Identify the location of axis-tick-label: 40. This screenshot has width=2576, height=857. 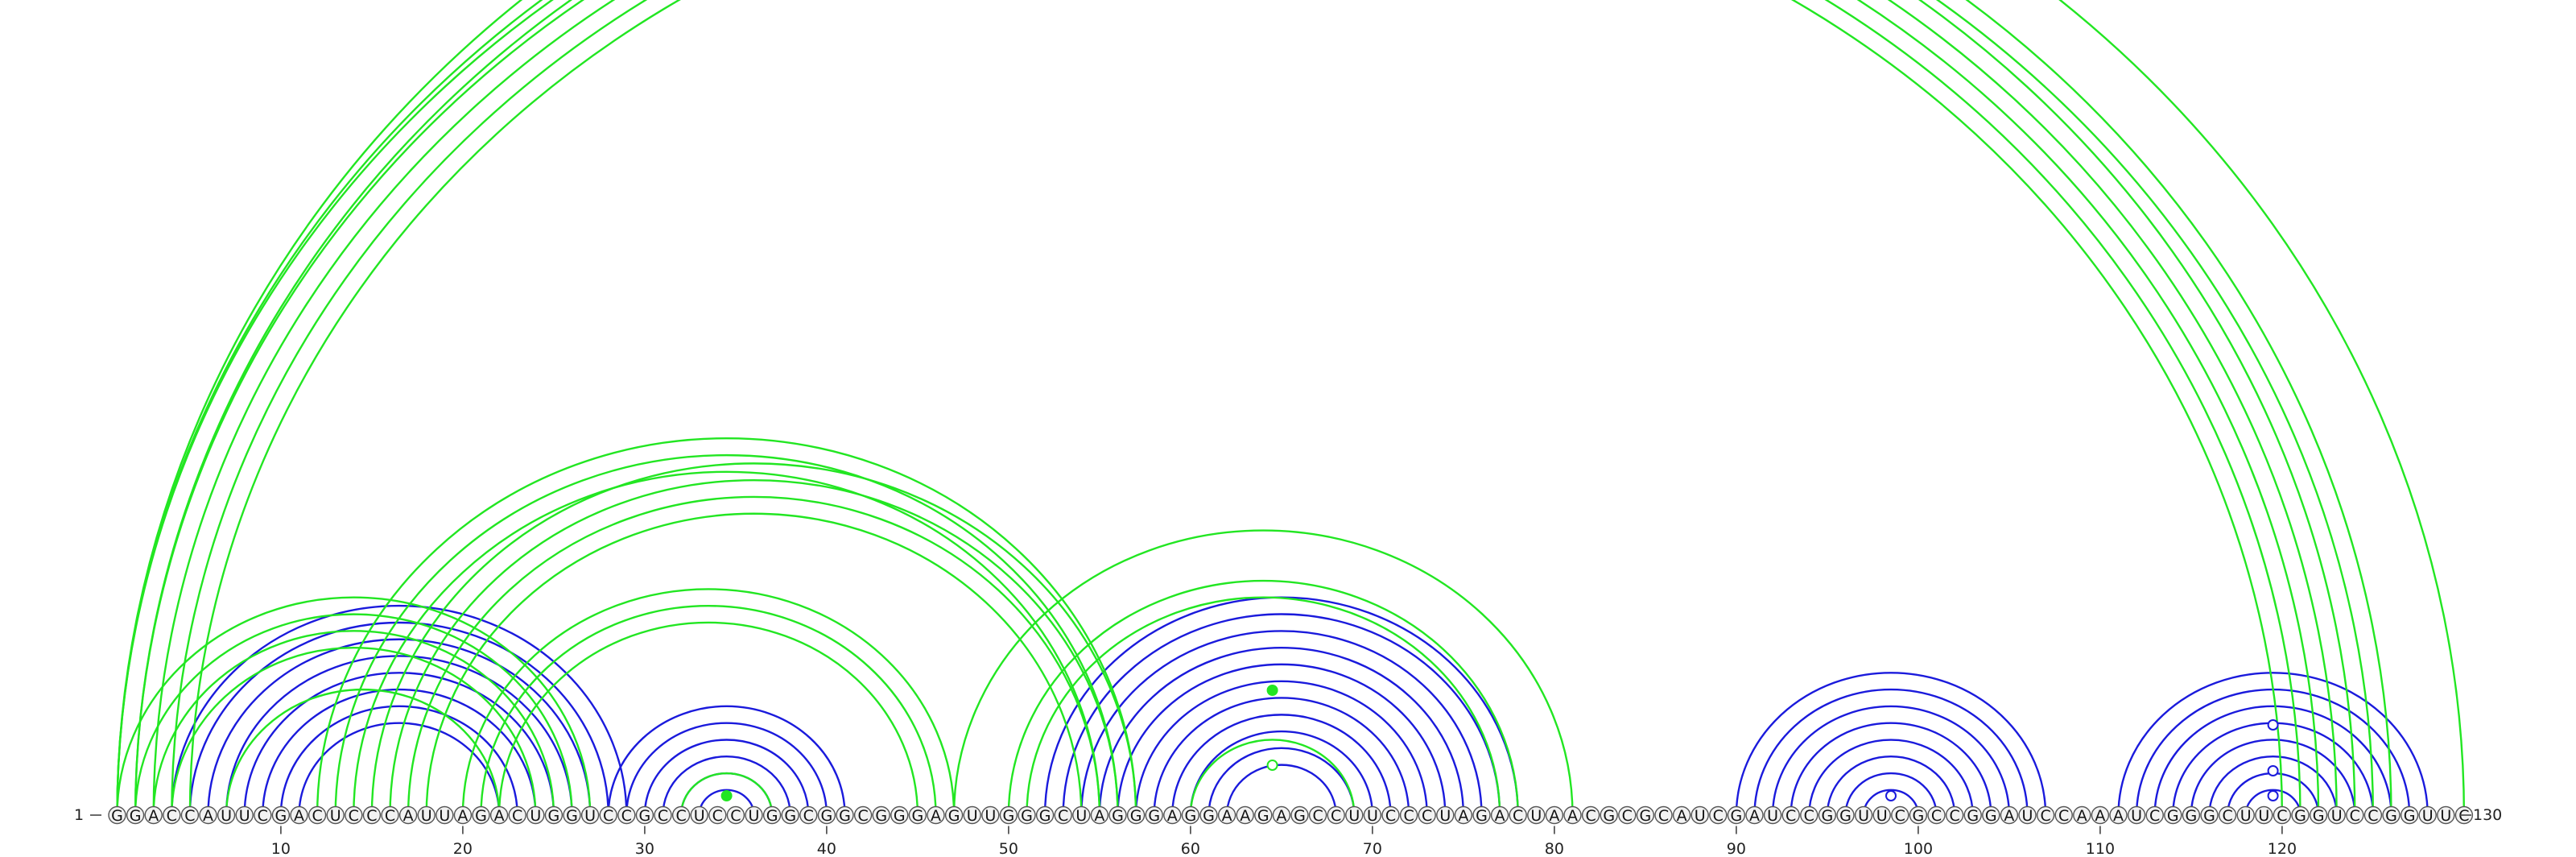
(826, 849).